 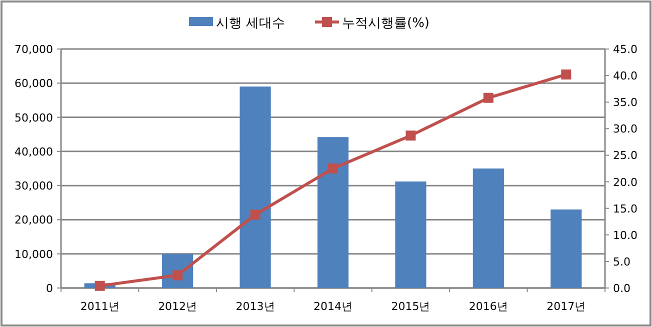 I want to click on x-tick-label: 2013년, so click(x=255, y=306).